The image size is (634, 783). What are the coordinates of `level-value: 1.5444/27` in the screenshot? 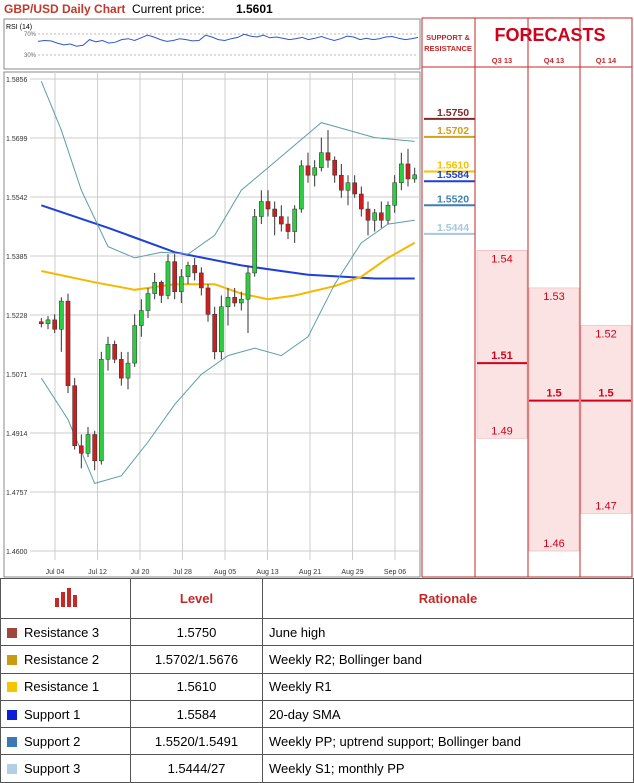 It's located at (196, 768).